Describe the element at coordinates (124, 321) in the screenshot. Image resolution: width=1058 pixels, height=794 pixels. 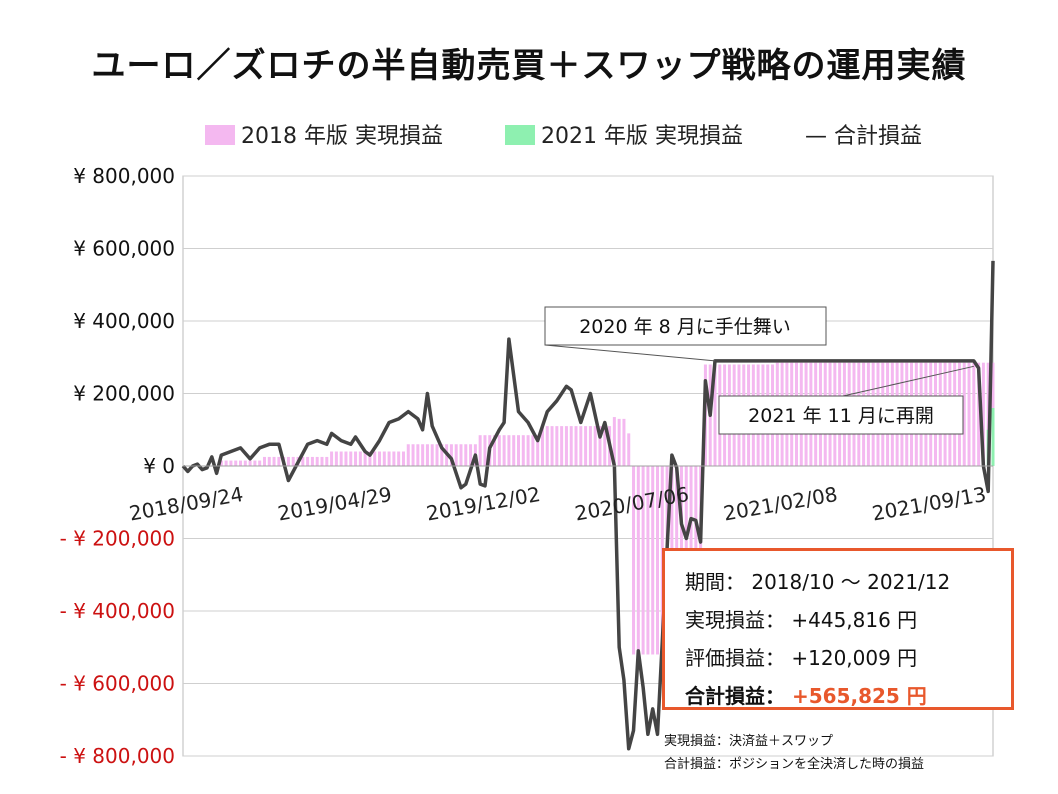
I see `y-tick-label: ¥ 400,000` at that location.